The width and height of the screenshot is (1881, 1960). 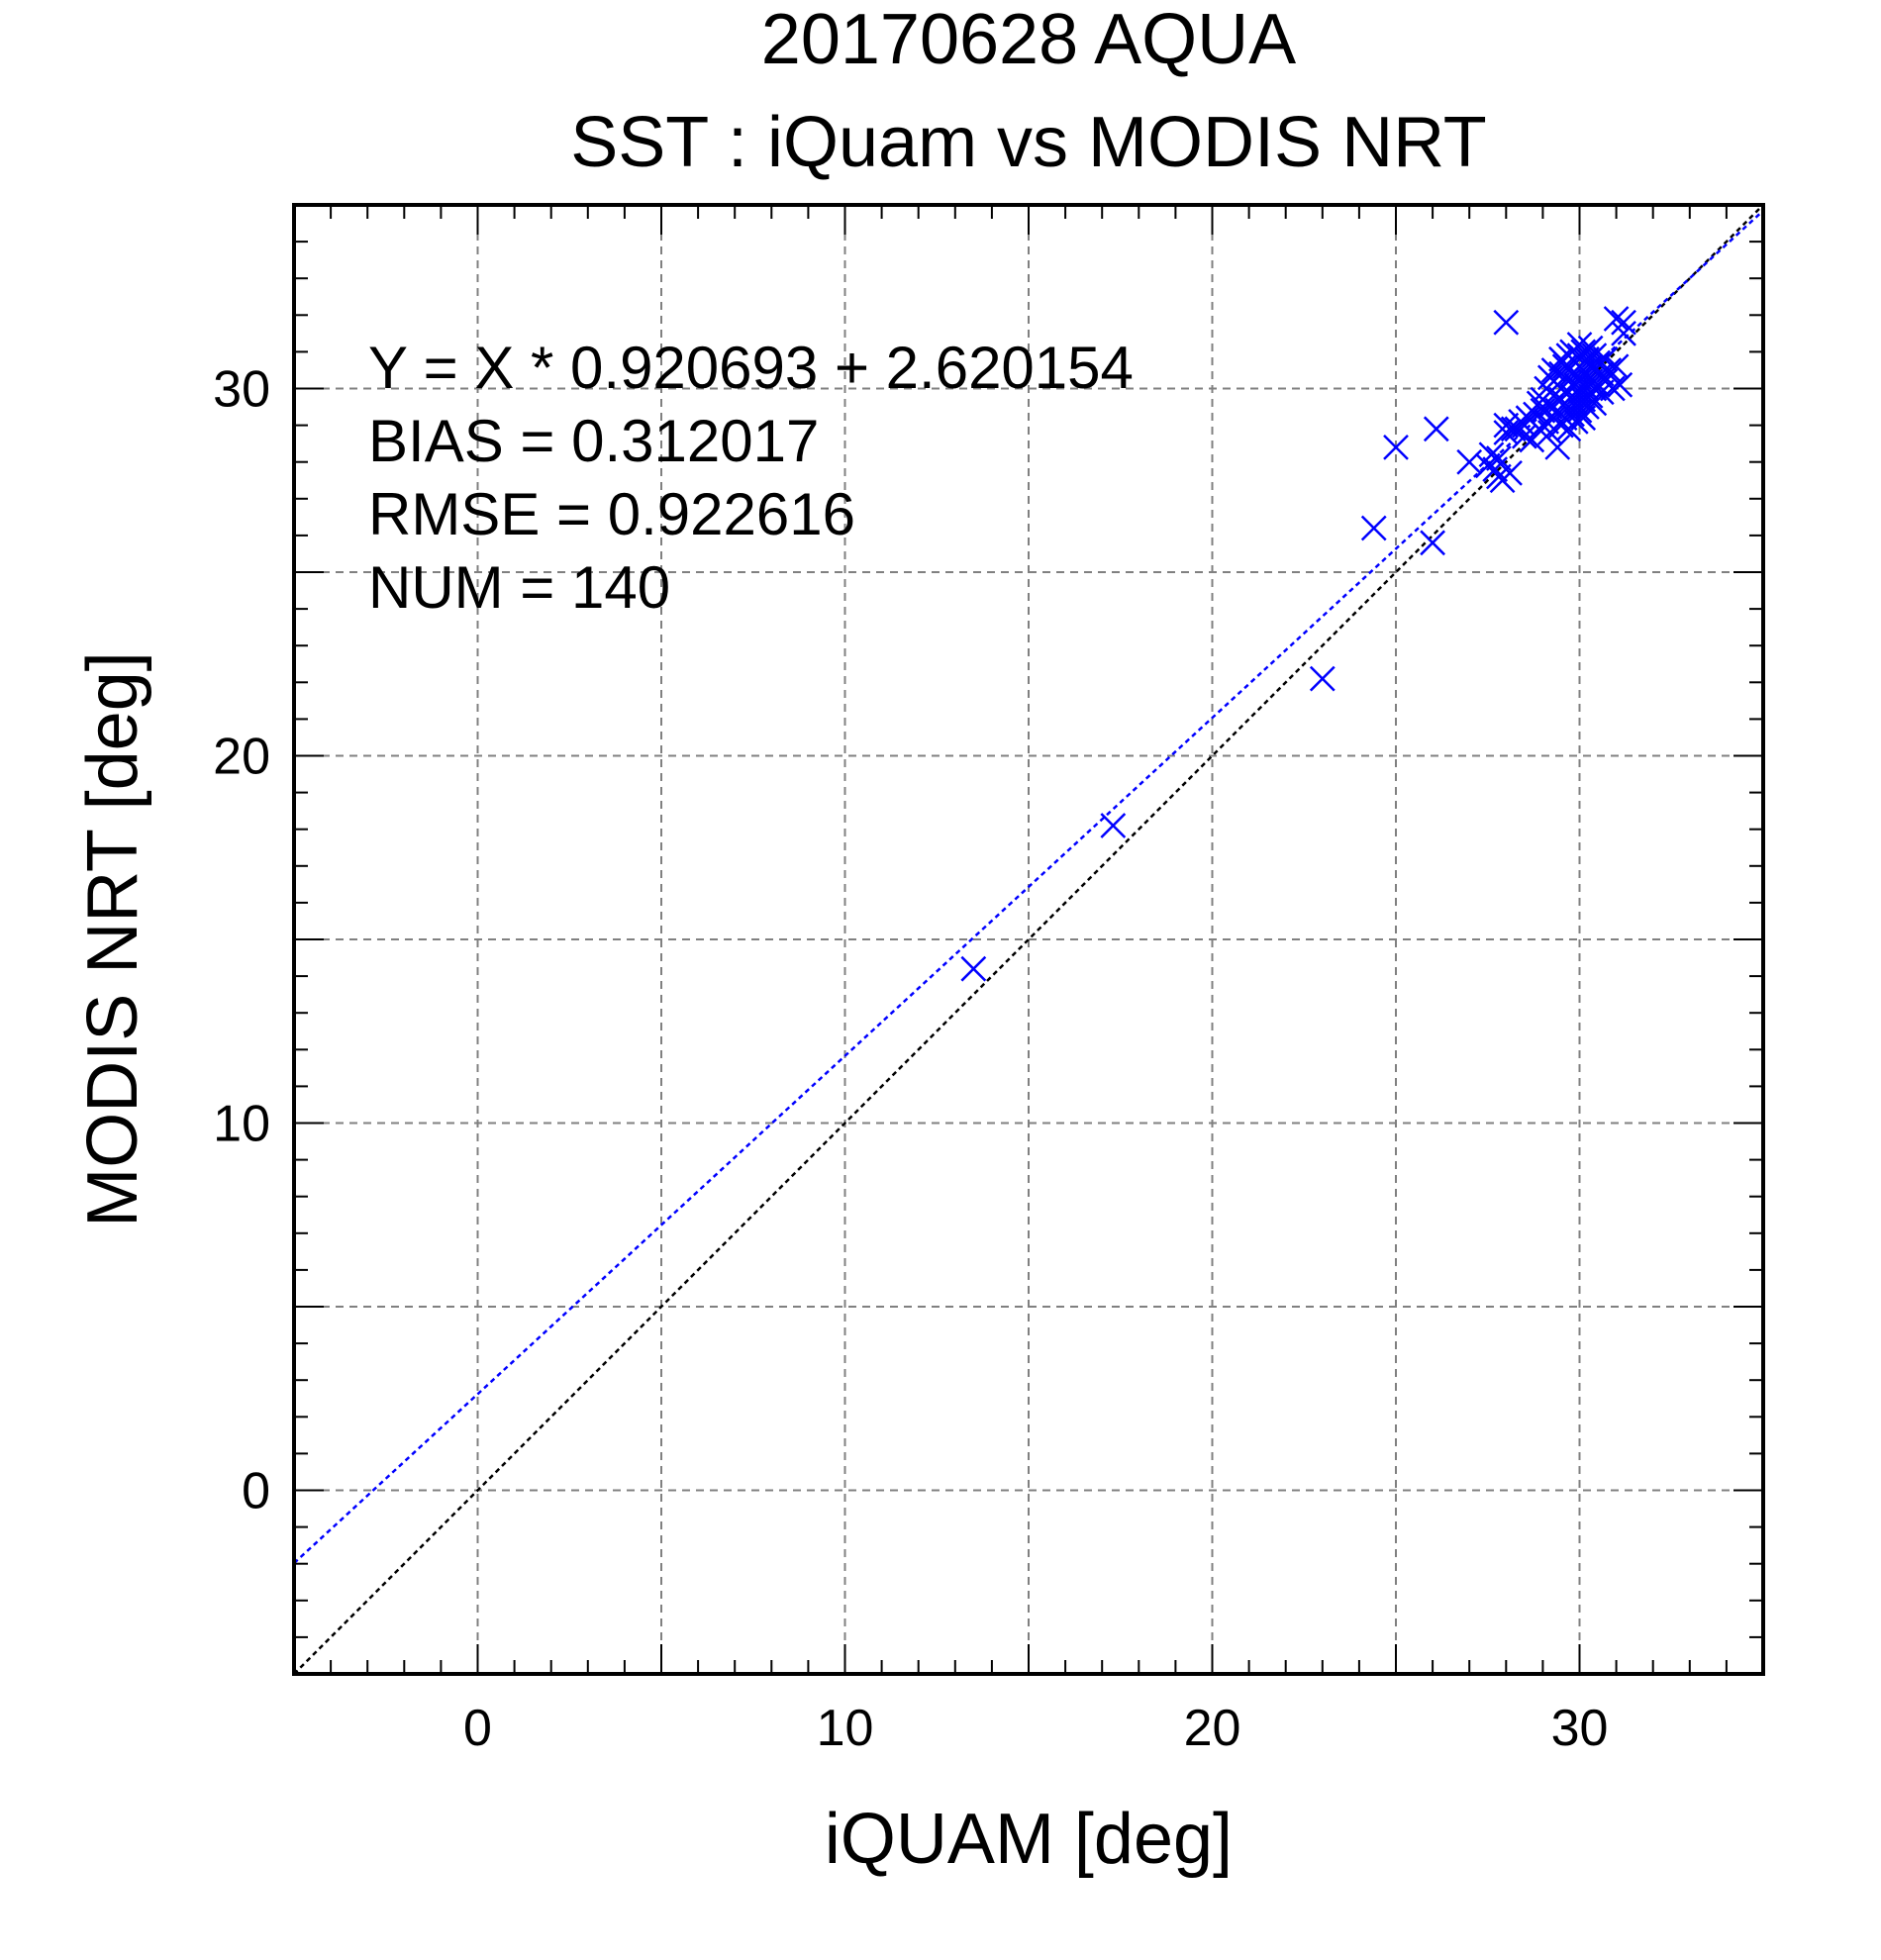 I want to click on y-axis-label: MODIS NRT [deg], so click(x=112, y=939).